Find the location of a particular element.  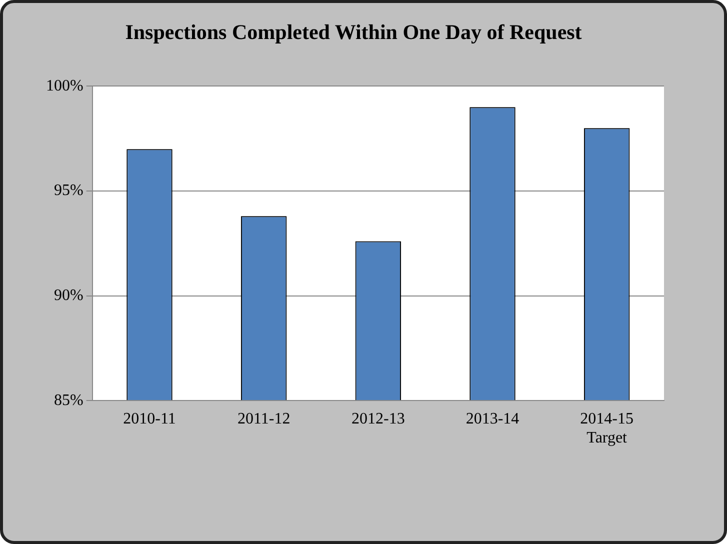

y-tick-label: 95% is located at coordinates (69, 191).